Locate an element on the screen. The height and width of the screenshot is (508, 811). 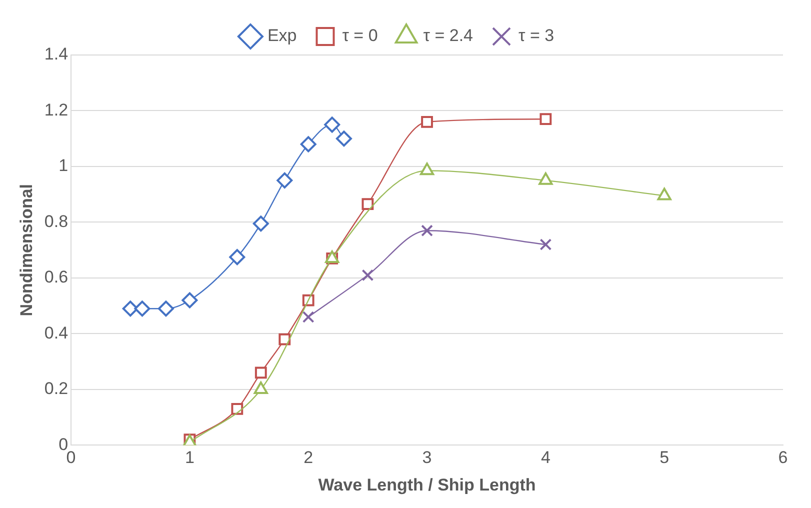
legend-label: τ = 0 is located at coordinates (360, 36).